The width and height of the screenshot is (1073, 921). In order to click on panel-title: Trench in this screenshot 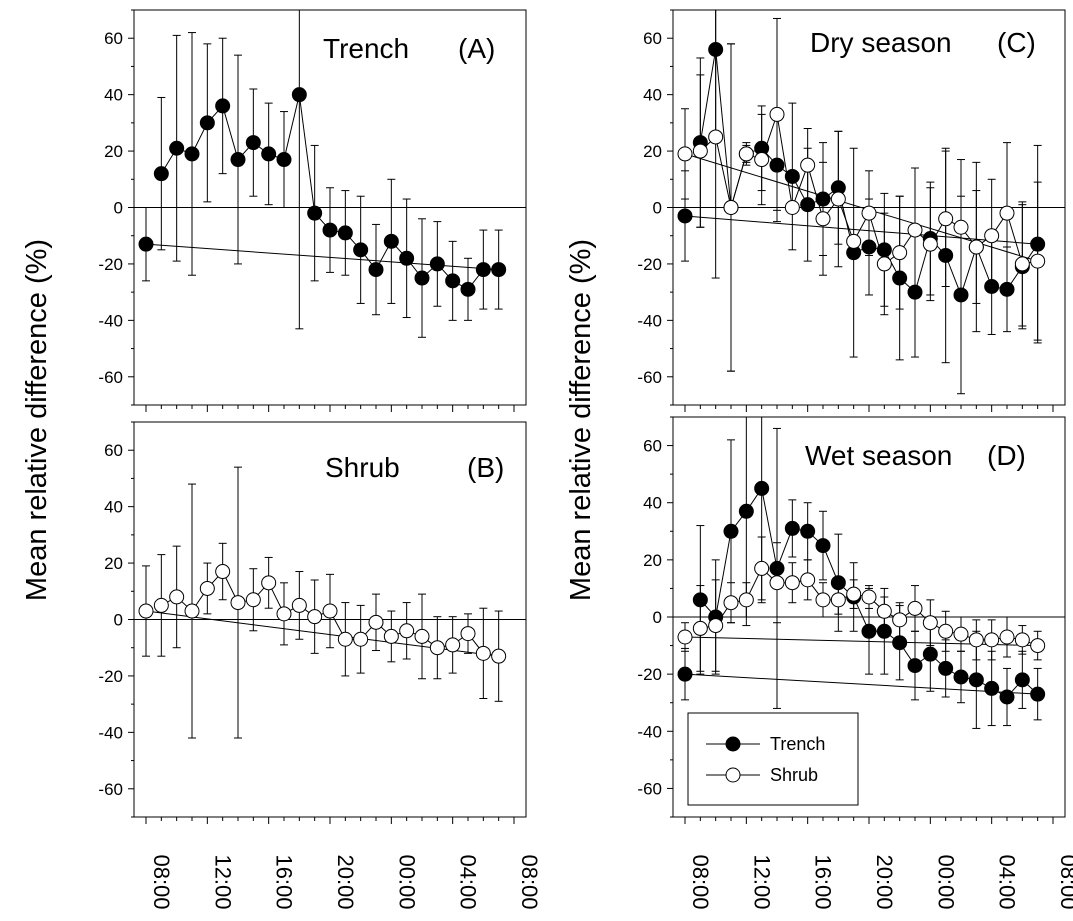, I will do `click(366, 48)`.